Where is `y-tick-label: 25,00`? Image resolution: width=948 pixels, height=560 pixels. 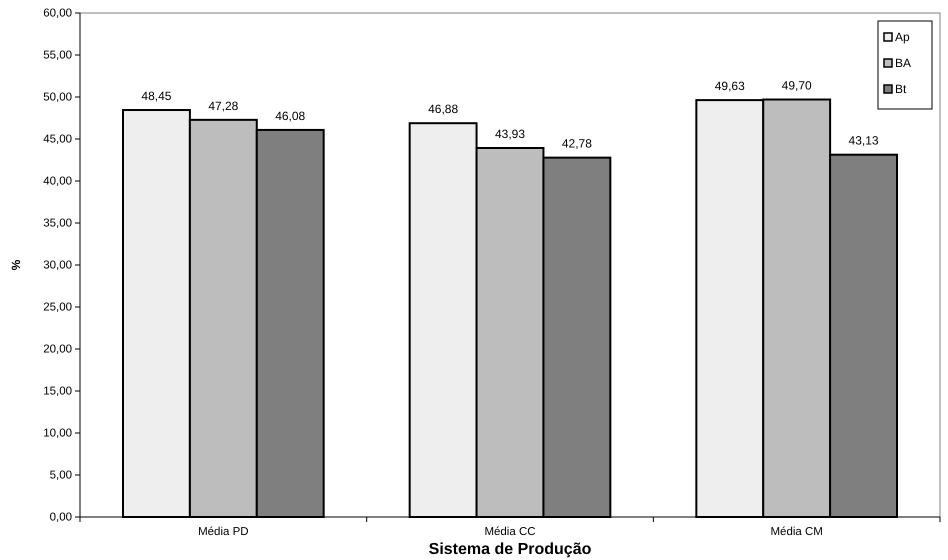
y-tick-label: 25,00 is located at coordinates (57, 308).